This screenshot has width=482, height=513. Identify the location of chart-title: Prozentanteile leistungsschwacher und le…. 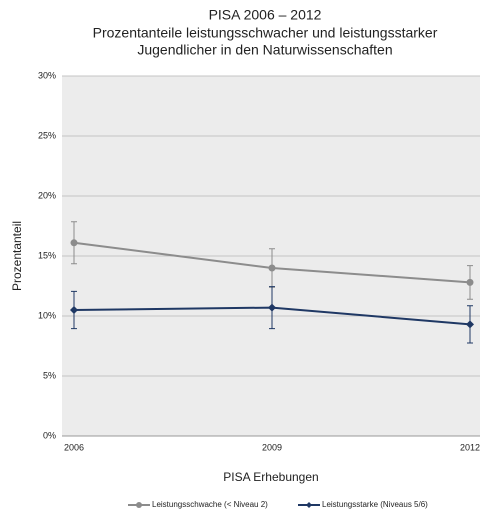
(265, 33).